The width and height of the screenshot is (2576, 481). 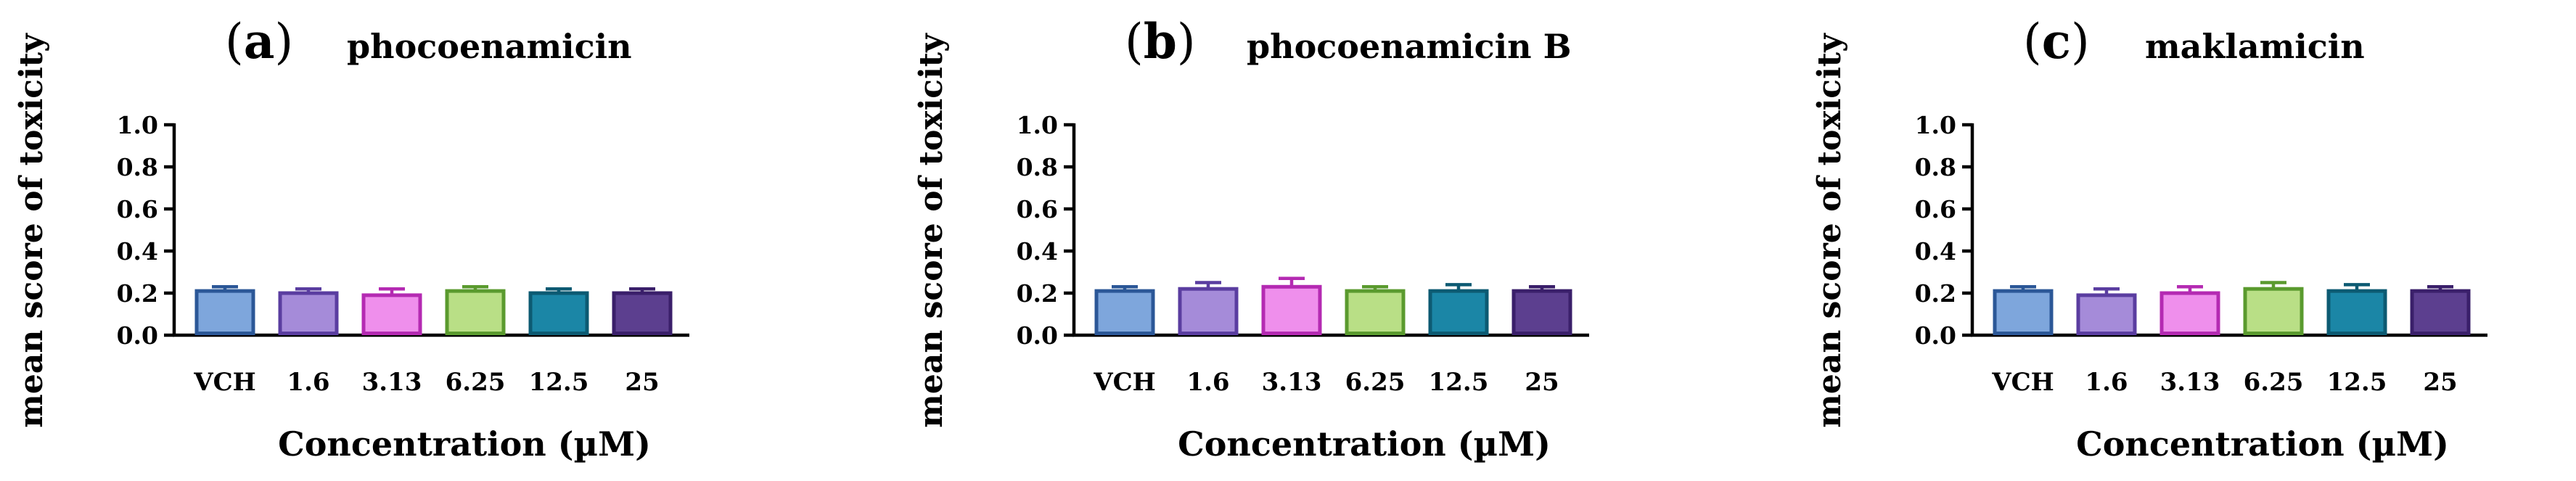 I want to click on panel-letter: (c), so click(x=2056, y=41).